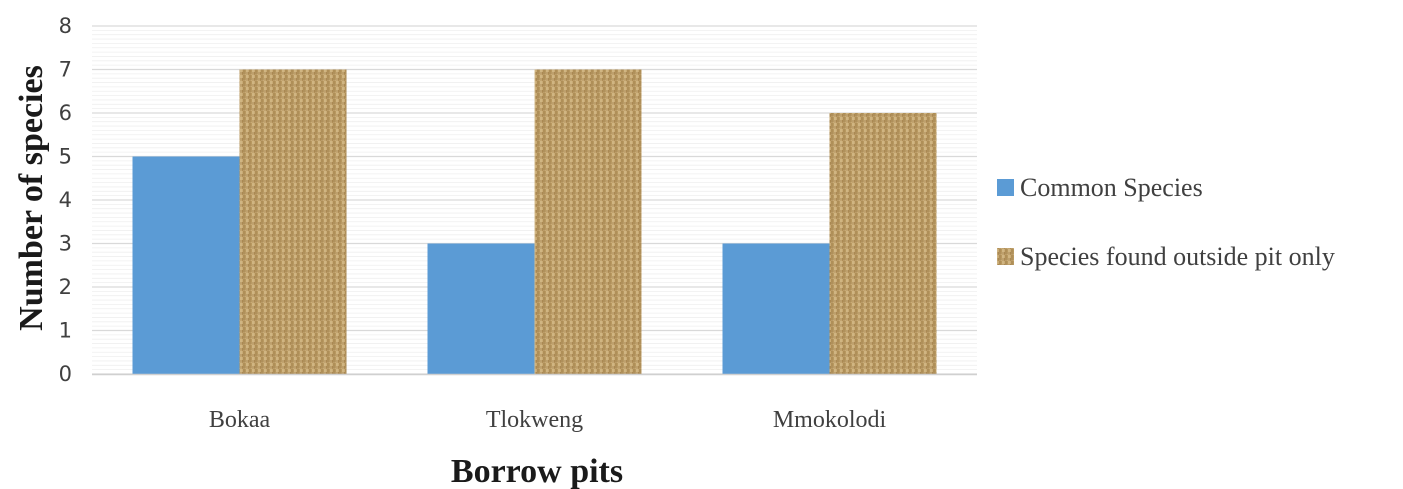 The height and width of the screenshot is (489, 1403). What do you see at coordinates (65, 244) in the screenshot?
I see `y-tick-label: 3` at bounding box center [65, 244].